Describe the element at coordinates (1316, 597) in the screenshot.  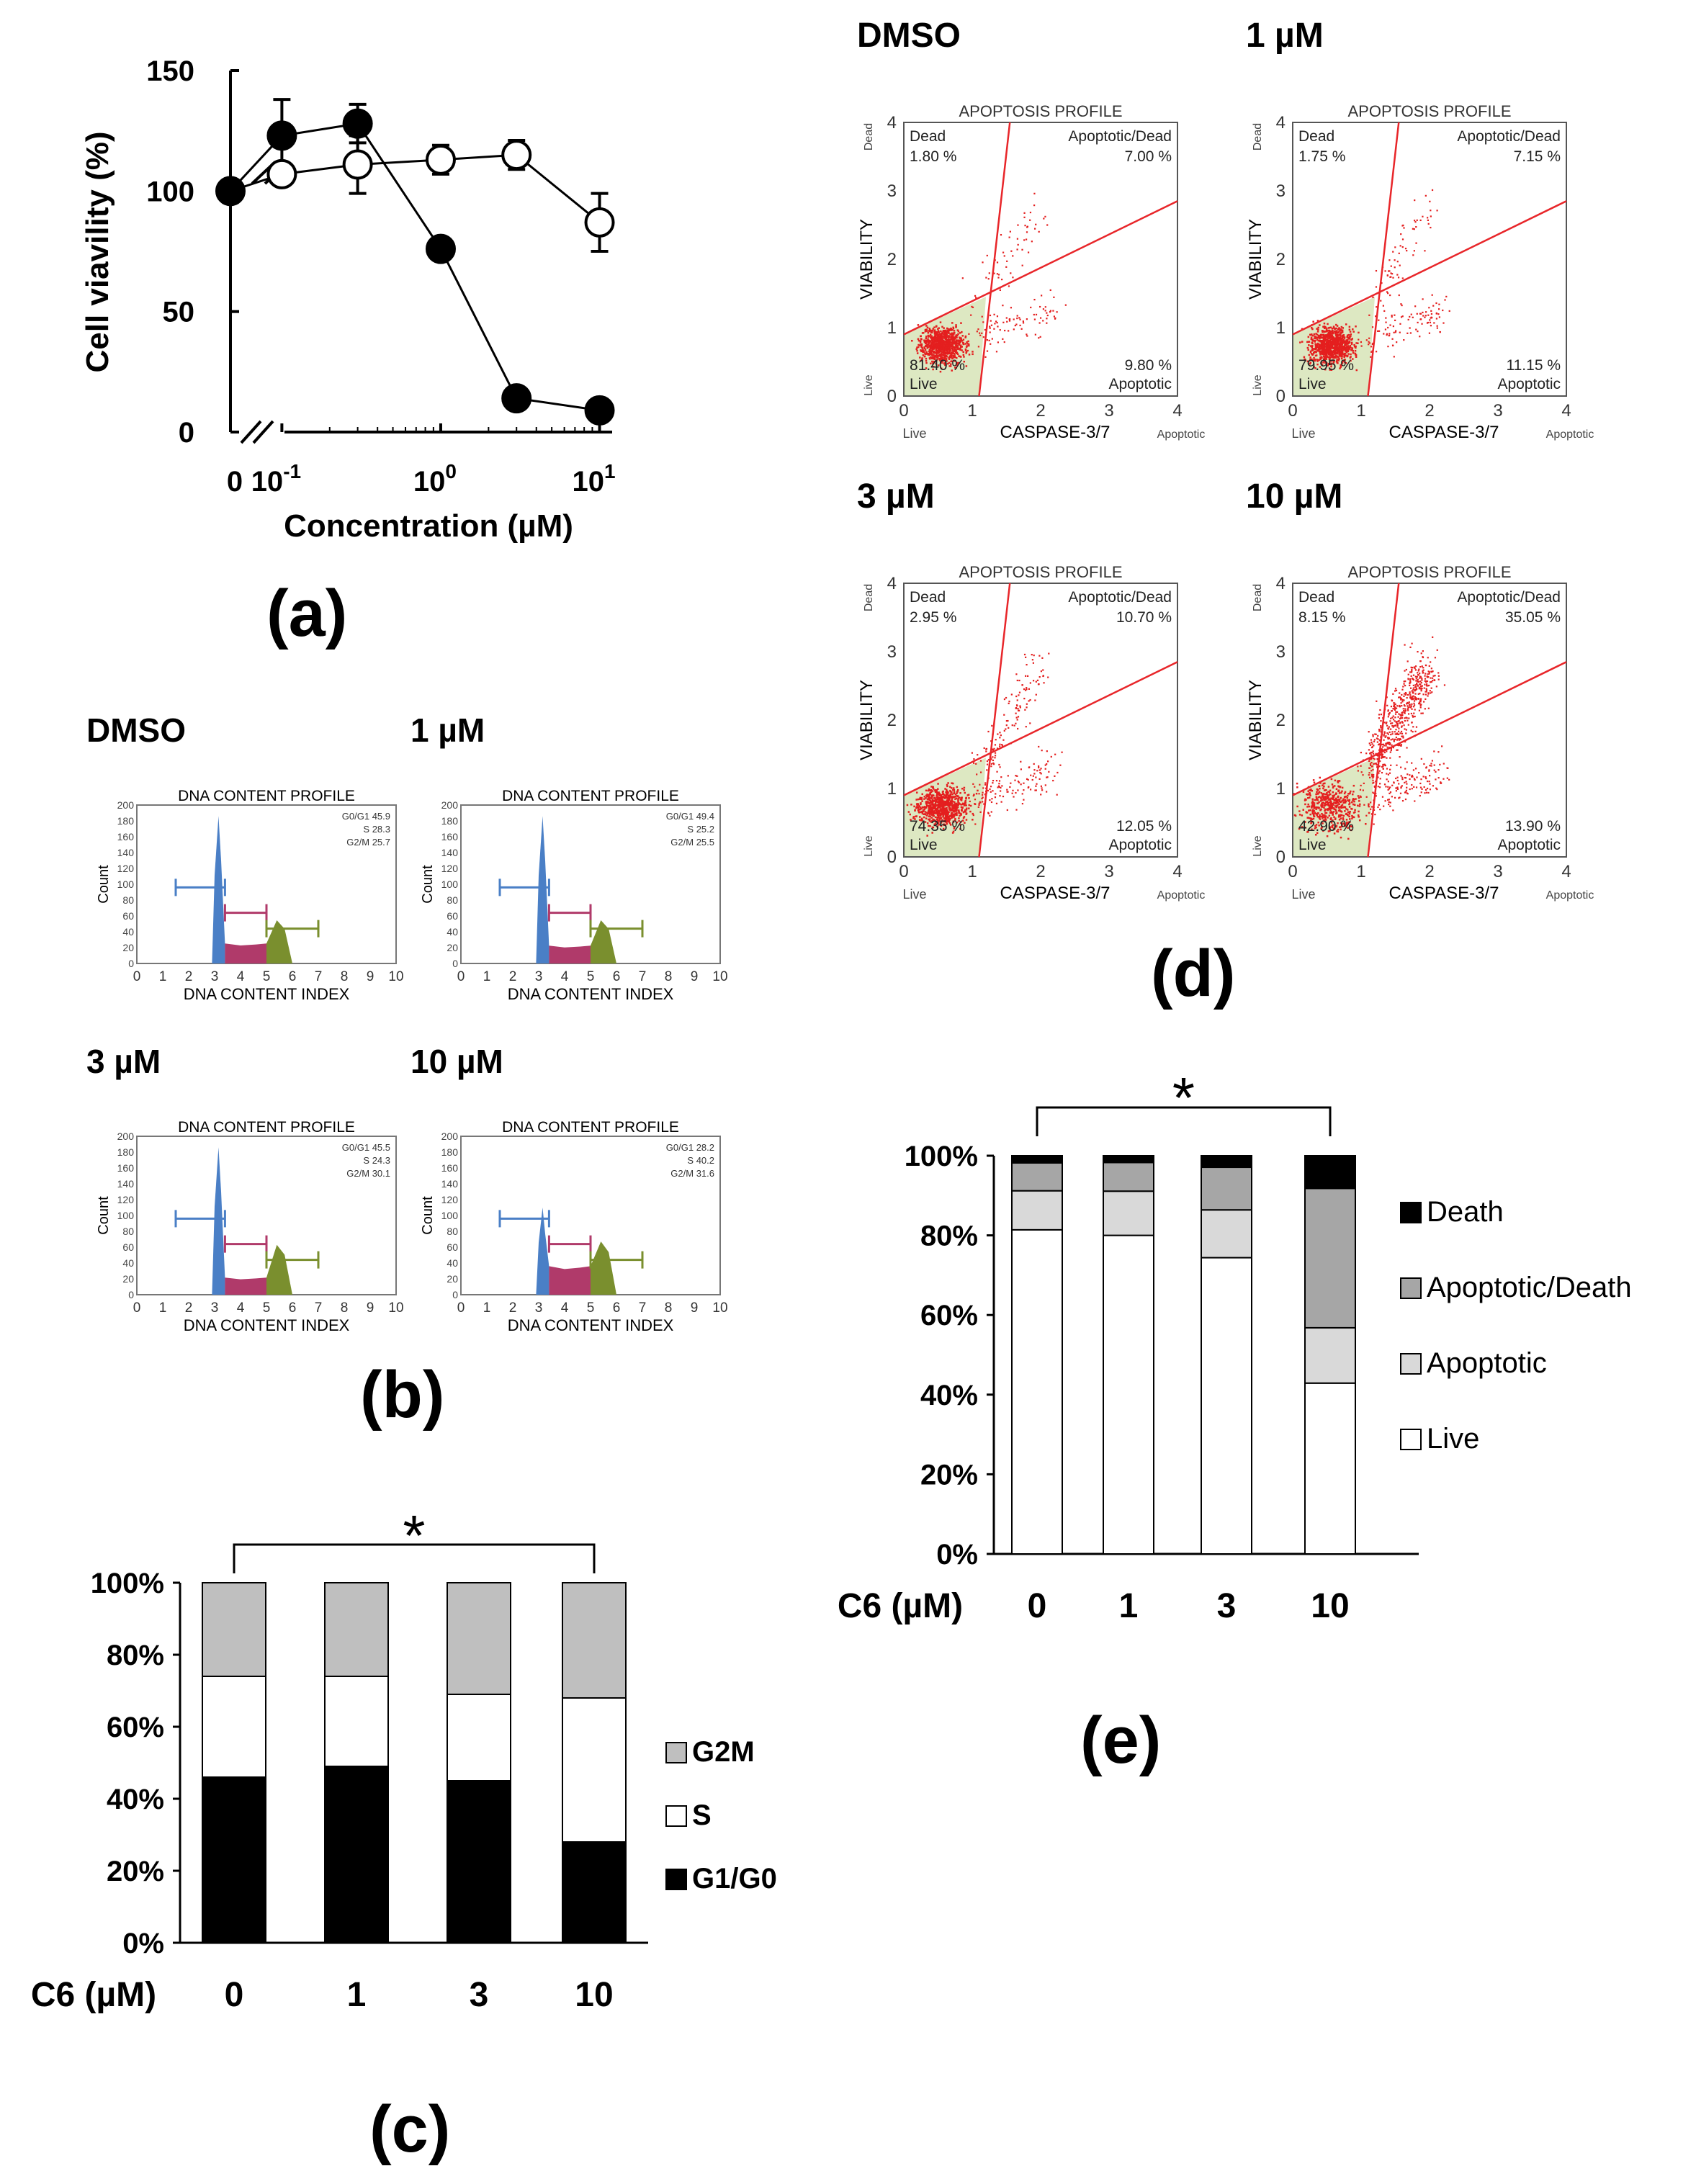
I see `dead-label: Dead` at that location.